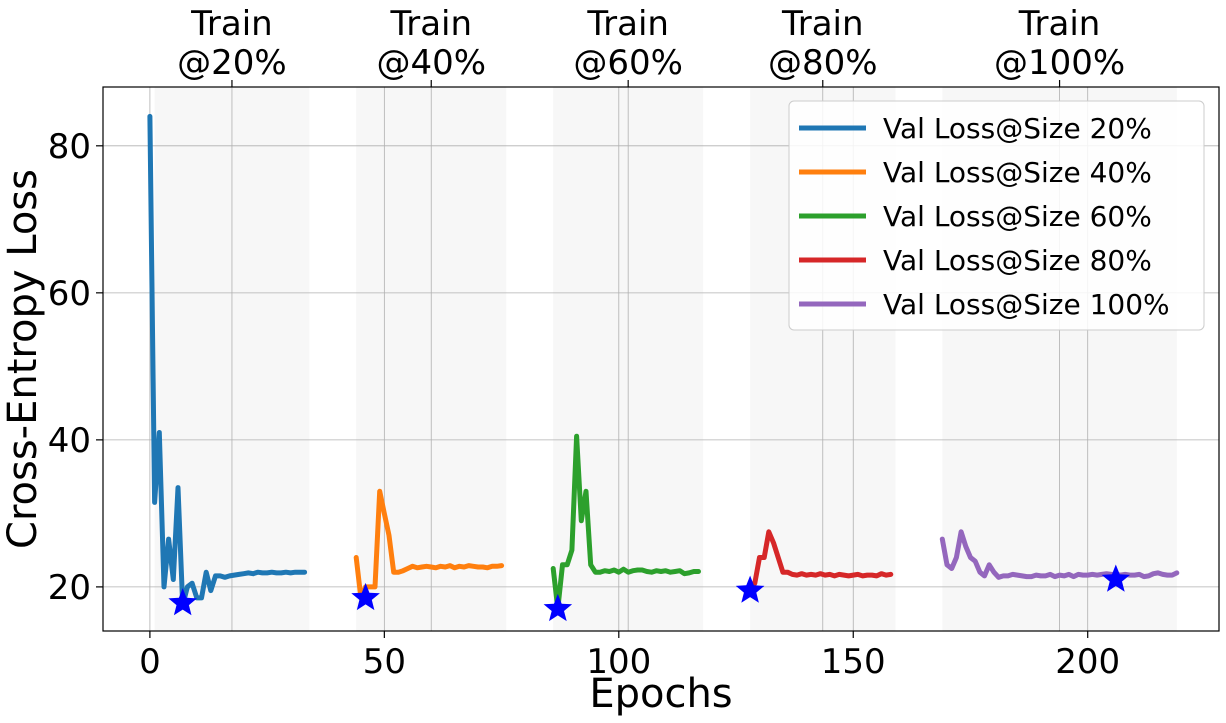  I want to click on y-tick-label: 20, so click(69, 588).